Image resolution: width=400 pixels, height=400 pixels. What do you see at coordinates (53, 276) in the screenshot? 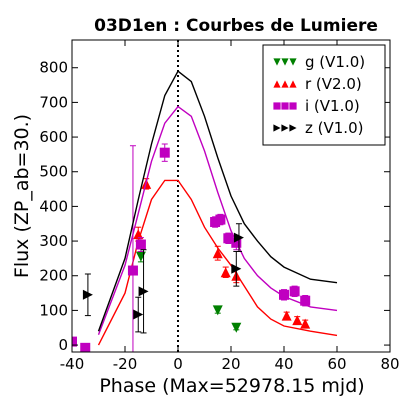
I see `y-tick-label: 200` at bounding box center [53, 276].